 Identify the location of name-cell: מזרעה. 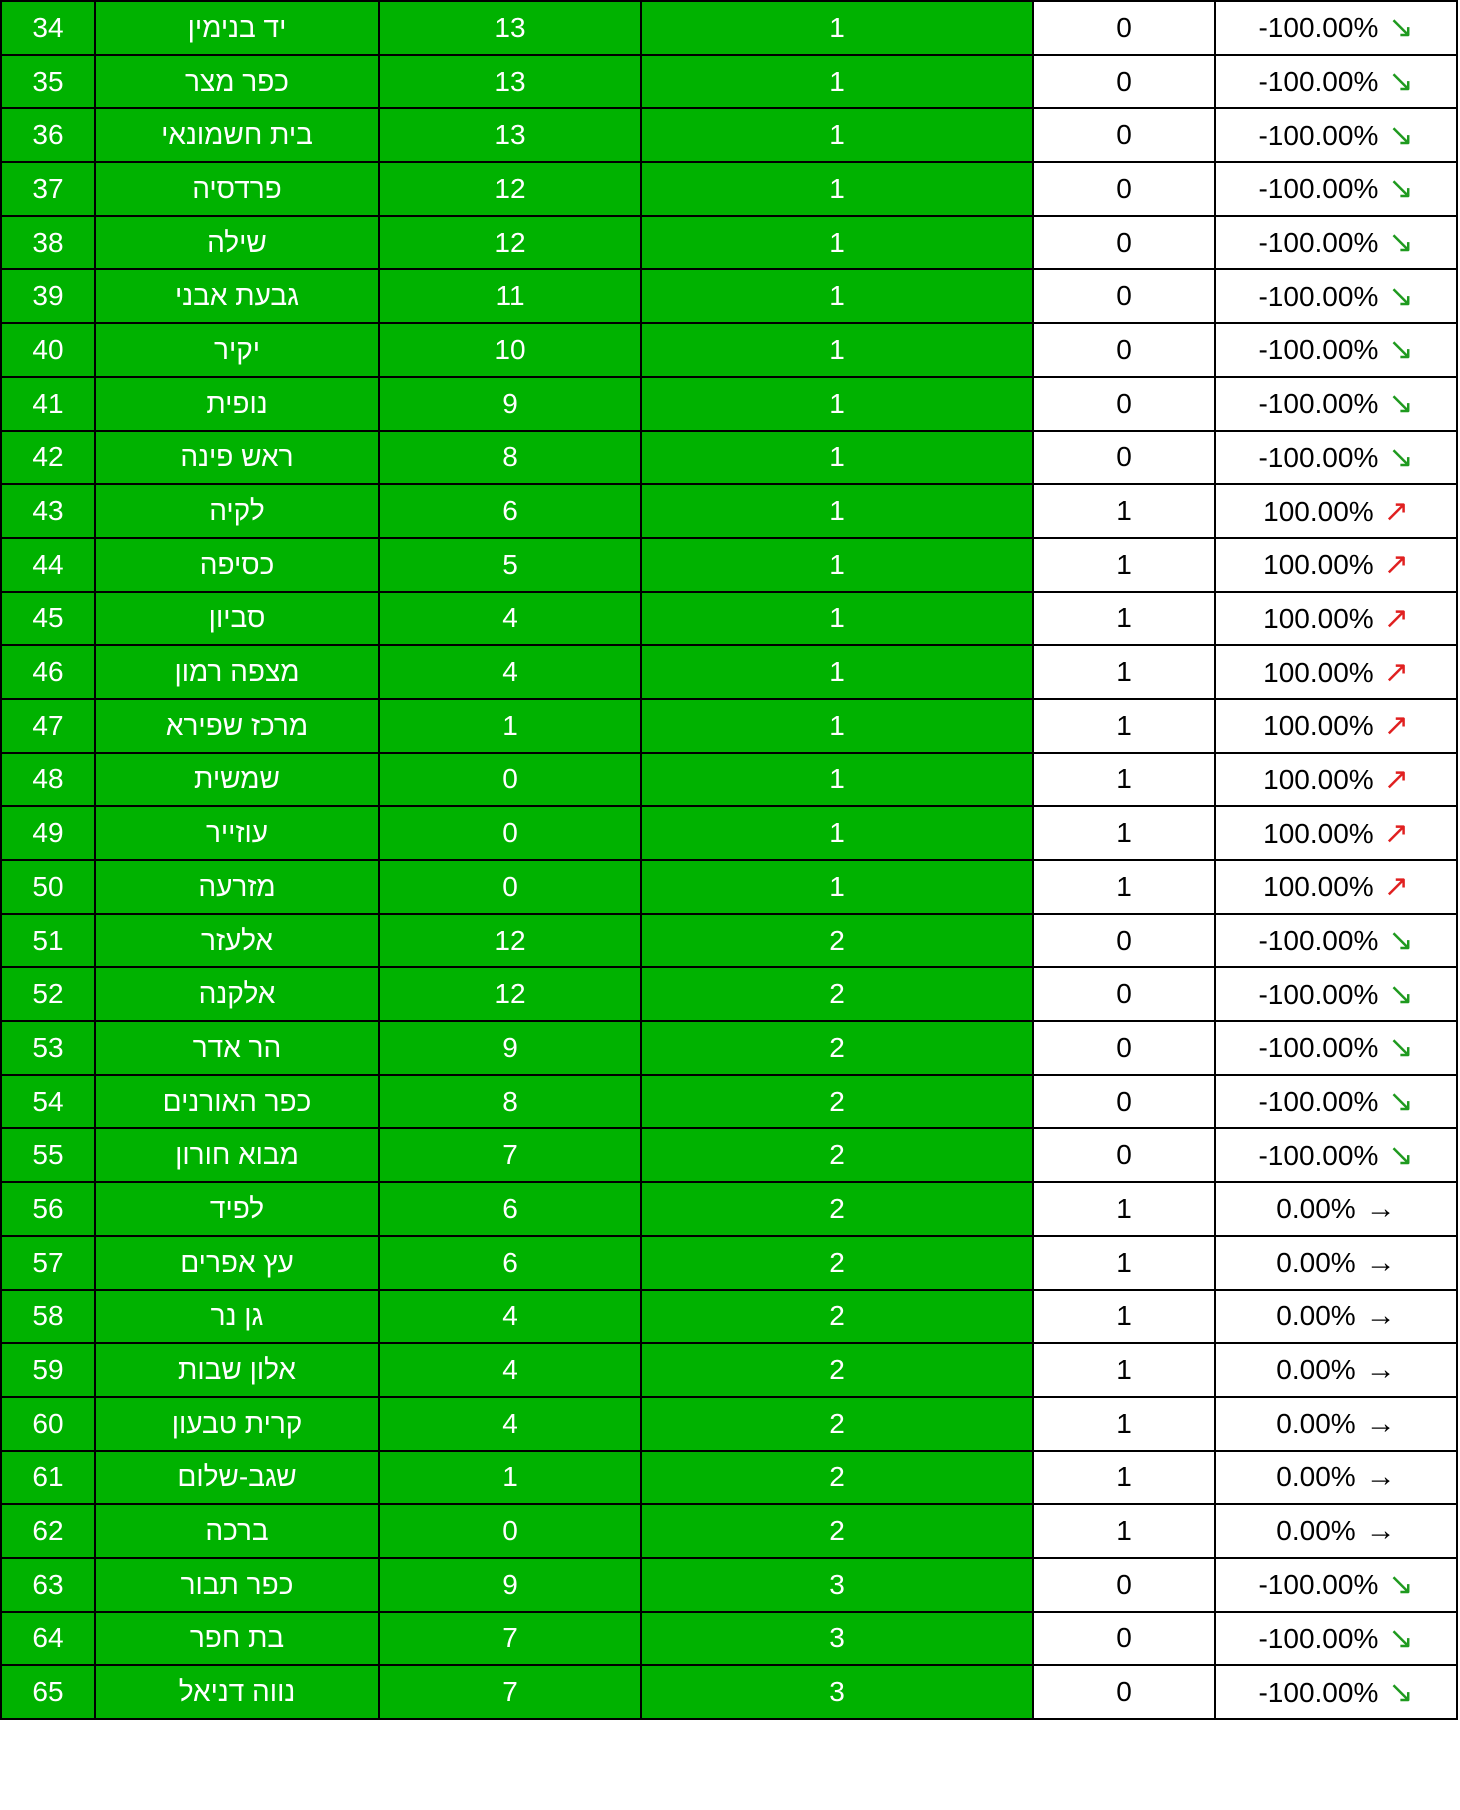
(237, 887).